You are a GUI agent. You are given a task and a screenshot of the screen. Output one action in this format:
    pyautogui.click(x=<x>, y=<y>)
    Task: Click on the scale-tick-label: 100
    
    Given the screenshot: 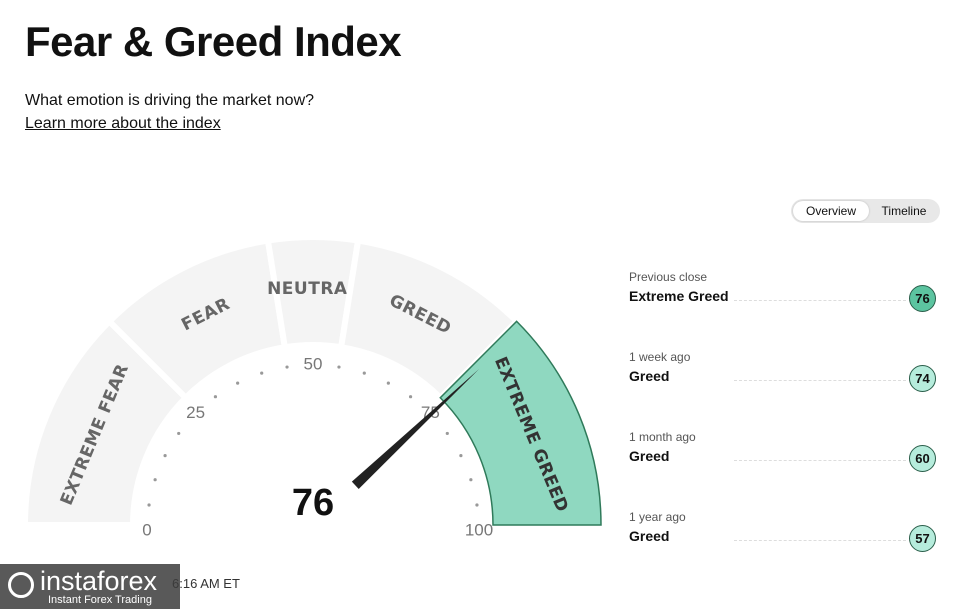 What is the action you would take?
    pyautogui.click(x=479, y=529)
    